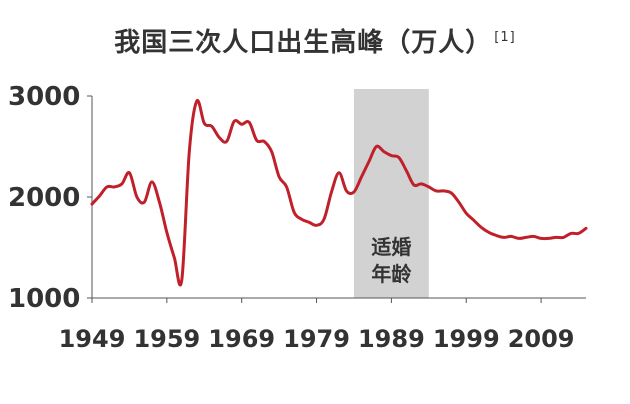 The height and width of the screenshot is (404, 630). I want to click on chart-title: 我国三次人口出生高峰（万人） [1], so click(315, 40).